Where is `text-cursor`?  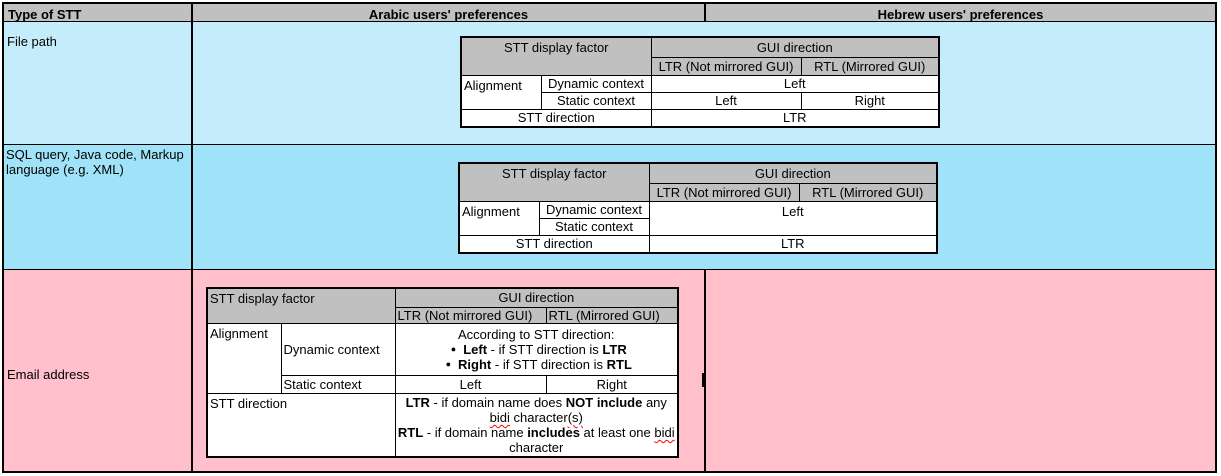 text-cursor is located at coordinates (703, 380).